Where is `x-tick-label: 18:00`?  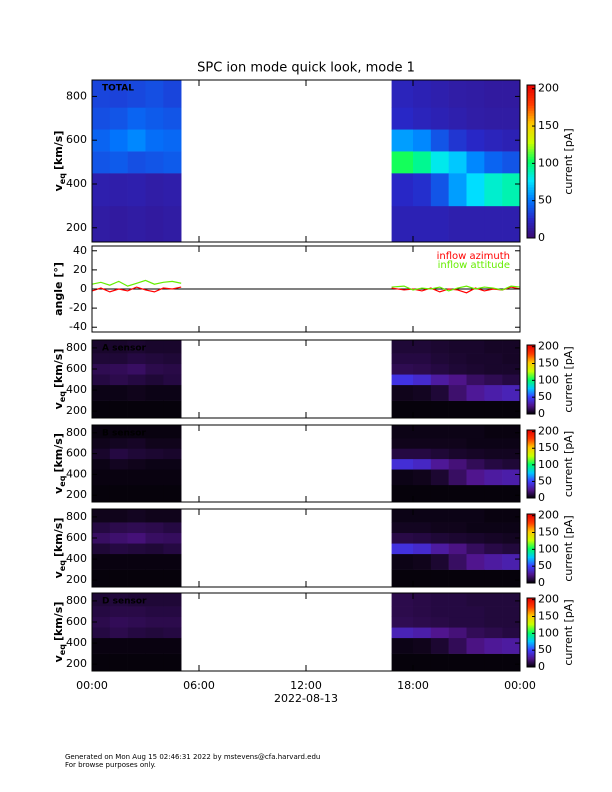 x-tick-label: 18:00 is located at coordinates (413, 685).